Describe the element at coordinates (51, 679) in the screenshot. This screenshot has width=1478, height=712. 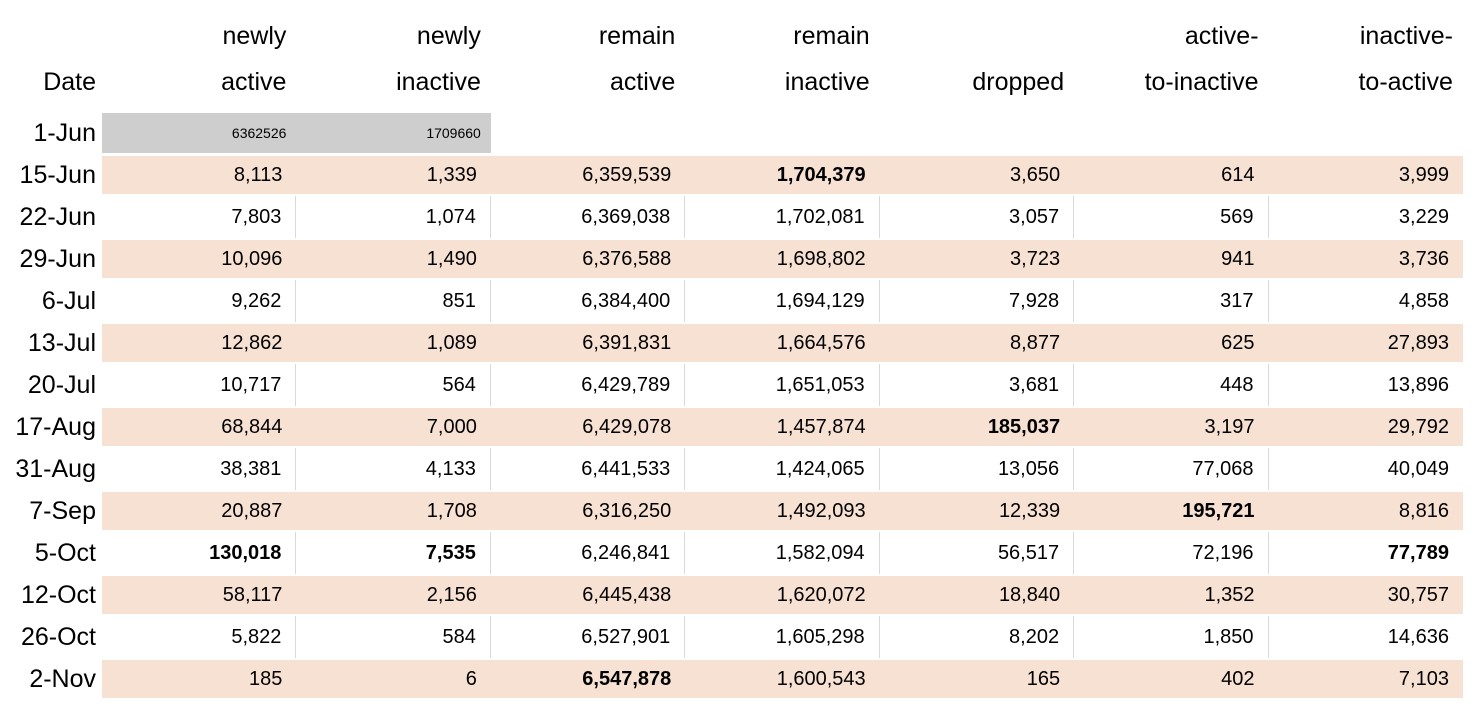
I see `date-cell: 2-Nov` at that location.